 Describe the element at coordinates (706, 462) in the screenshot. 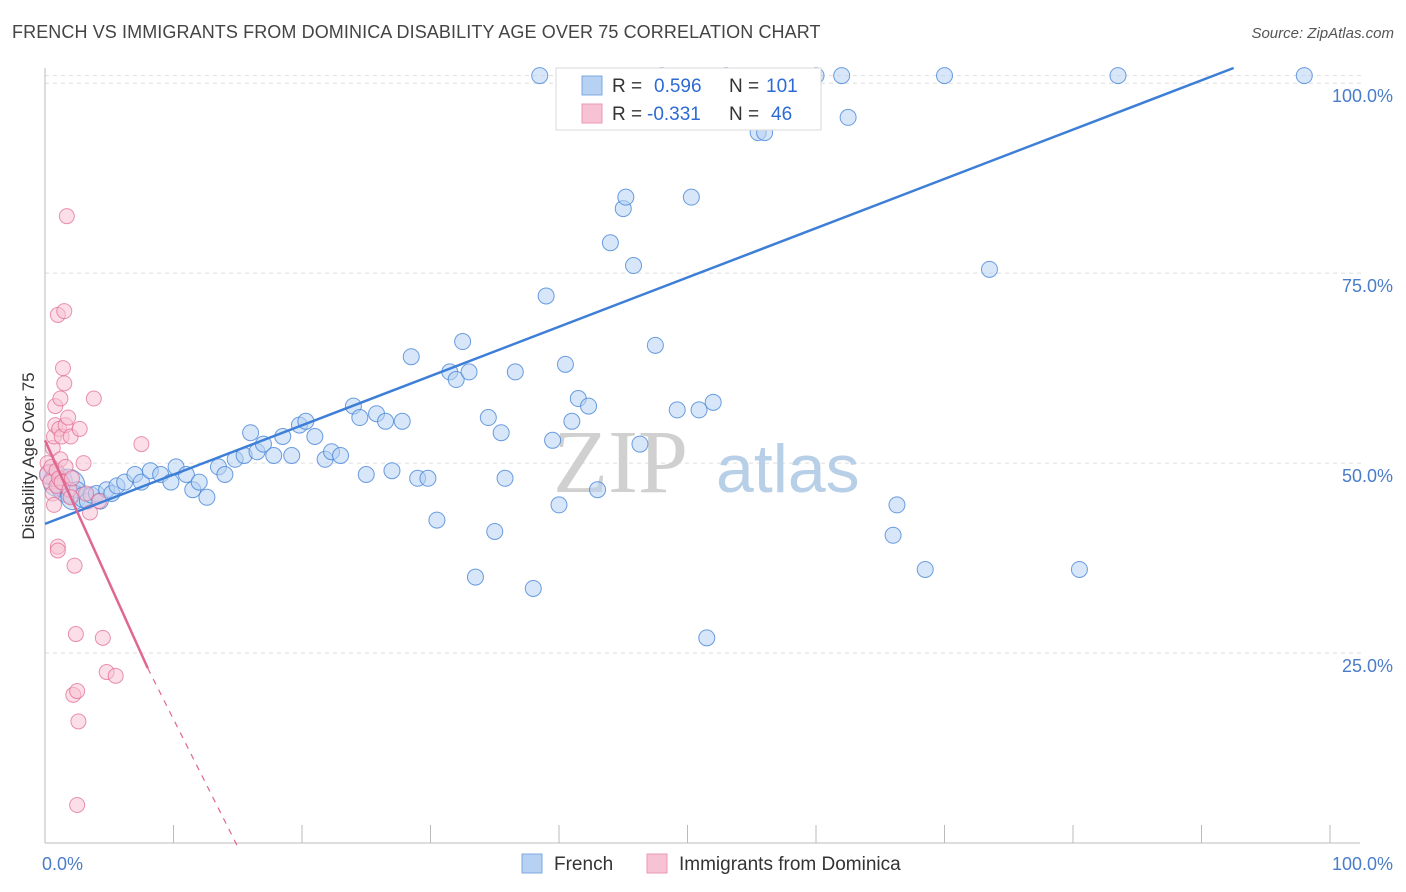

I see `watermark: ZIP atlas` at that location.